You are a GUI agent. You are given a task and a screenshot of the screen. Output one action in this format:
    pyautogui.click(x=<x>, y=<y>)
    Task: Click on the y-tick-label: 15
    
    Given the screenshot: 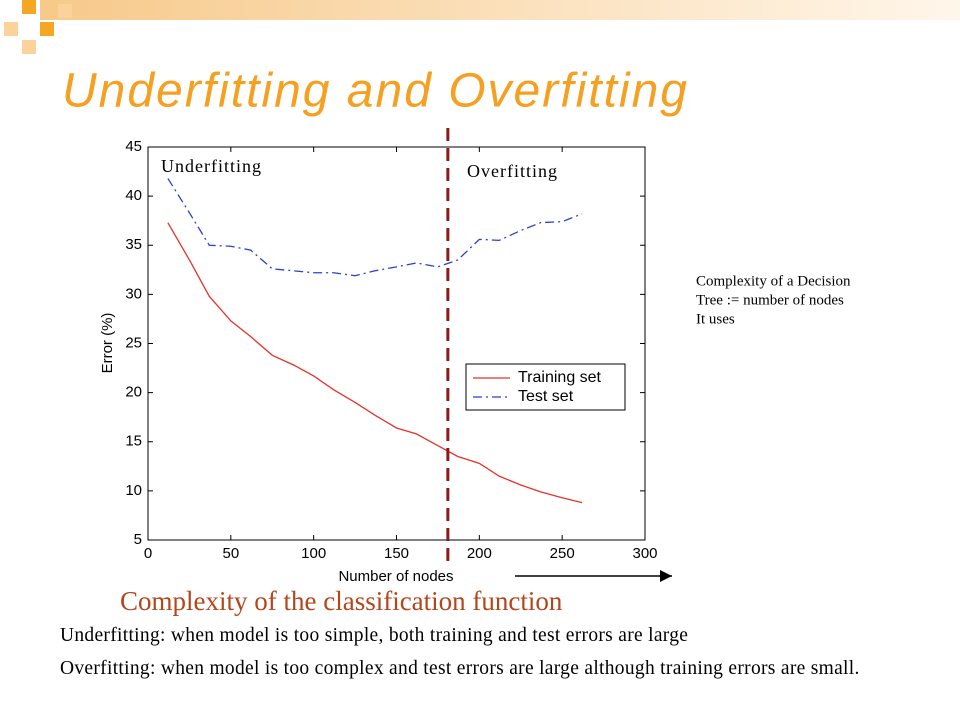 What is the action you would take?
    pyautogui.click(x=133, y=441)
    